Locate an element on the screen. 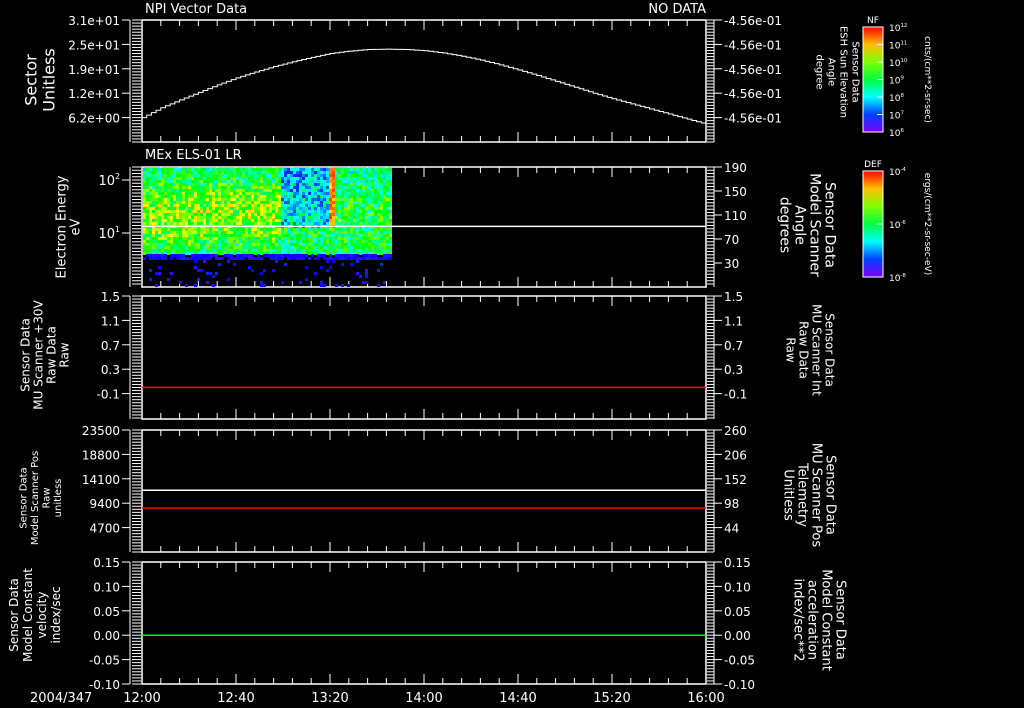 This screenshot has height=708, width=1024. left-tick-label: 1.5 is located at coordinates (110, 297).